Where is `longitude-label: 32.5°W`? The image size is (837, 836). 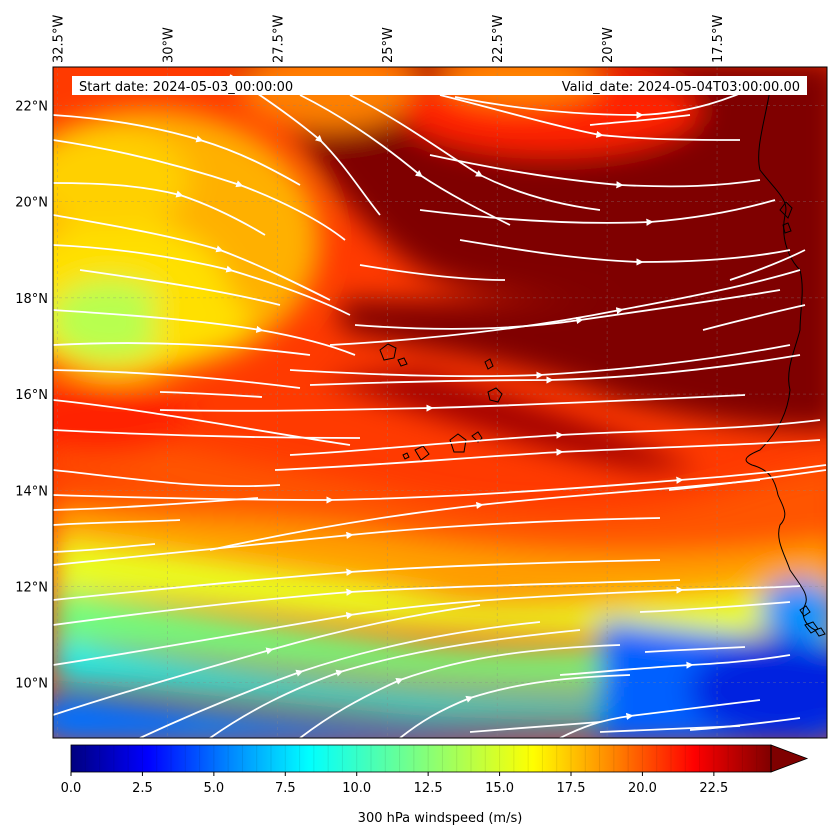 longitude-label: 32.5°W is located at coordinates (58, 39).